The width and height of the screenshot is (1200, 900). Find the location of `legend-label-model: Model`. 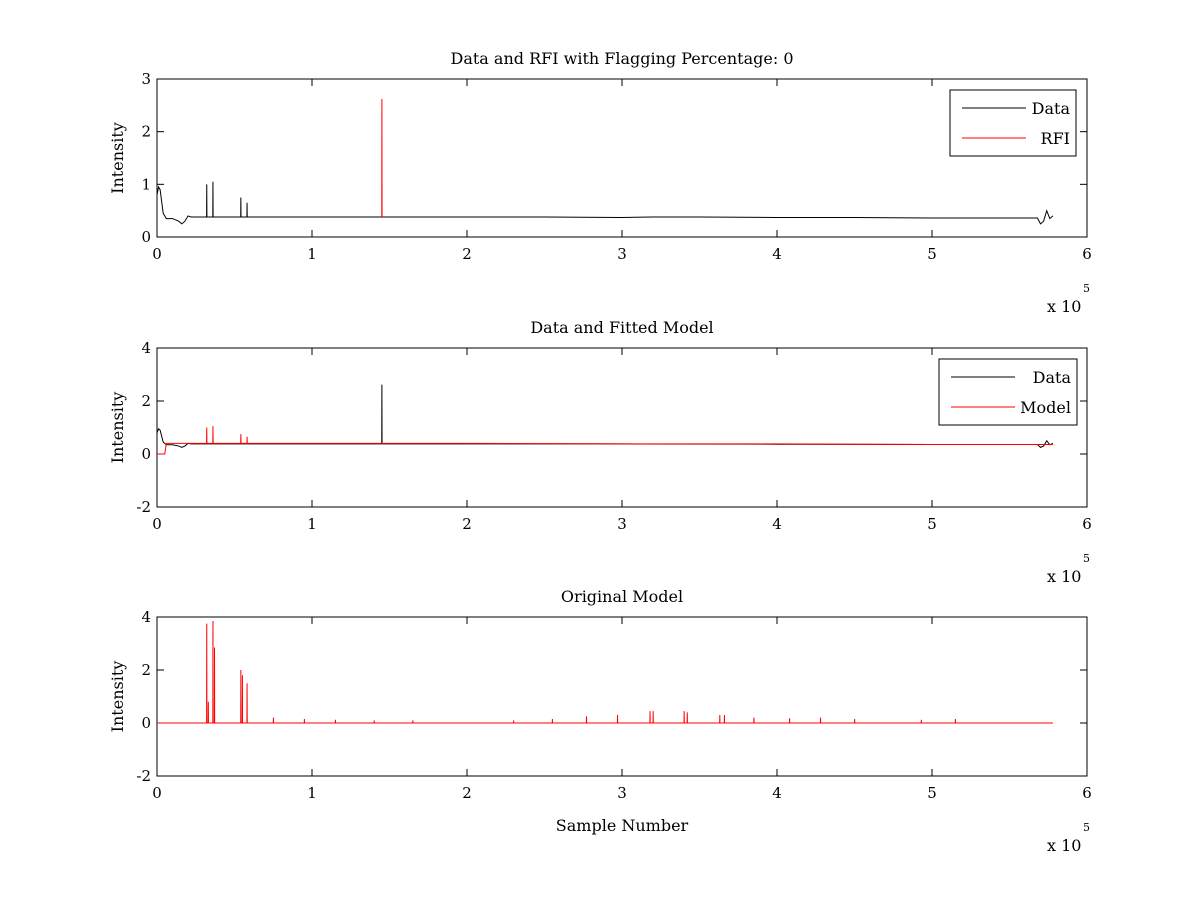

legend-label-model: Model is located at coordinates (1045, 407).